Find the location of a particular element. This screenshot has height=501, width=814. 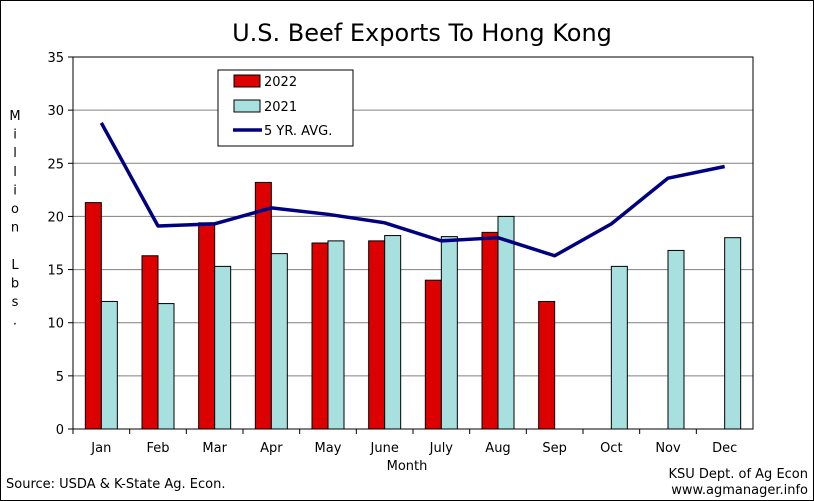

x-tick-label: Jan is located at coordinates (100, 448).